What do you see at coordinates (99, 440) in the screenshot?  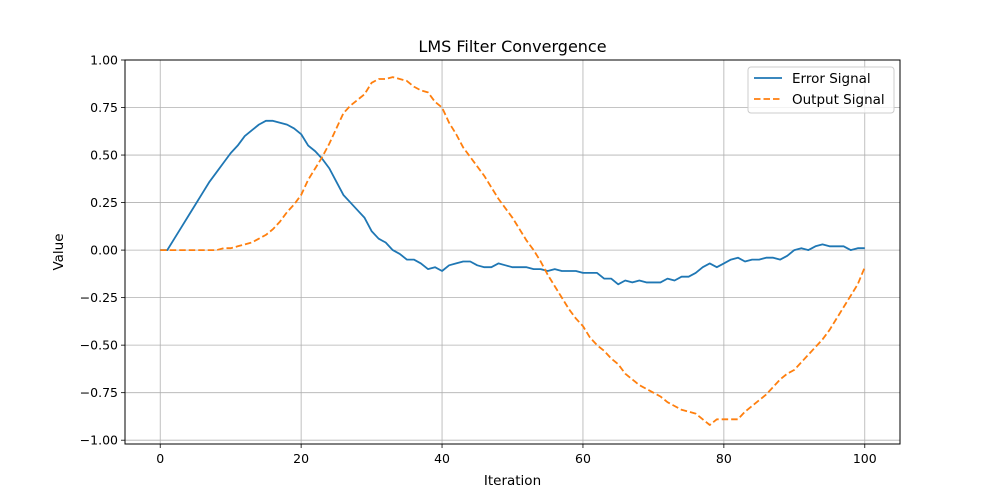 I see `y-tick-label: −1.00` at bounding box center [99, 440].